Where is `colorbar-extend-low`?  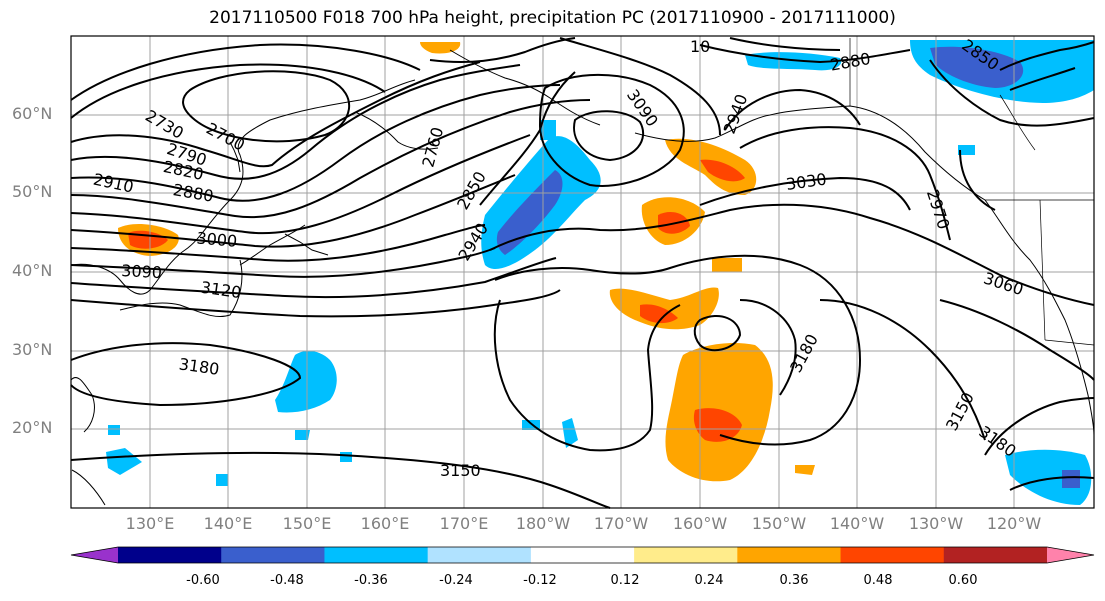 colorbar-extend-low is located at coordinates (94, 555).